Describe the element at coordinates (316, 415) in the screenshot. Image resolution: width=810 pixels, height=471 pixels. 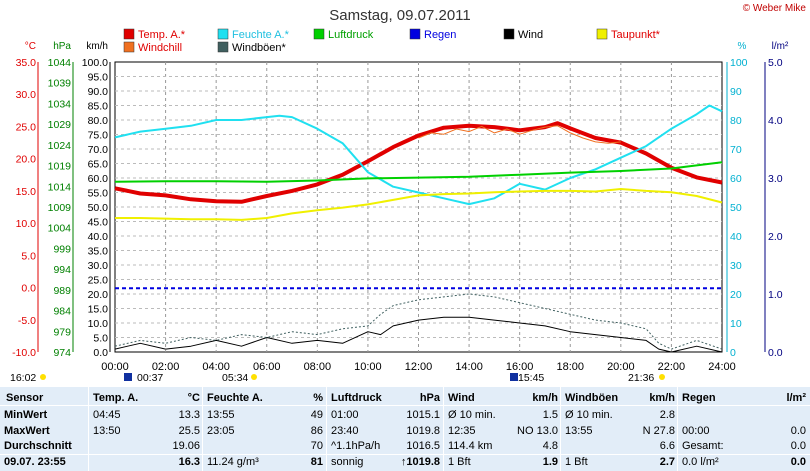
I see `table-cell-value: 49` at that location.